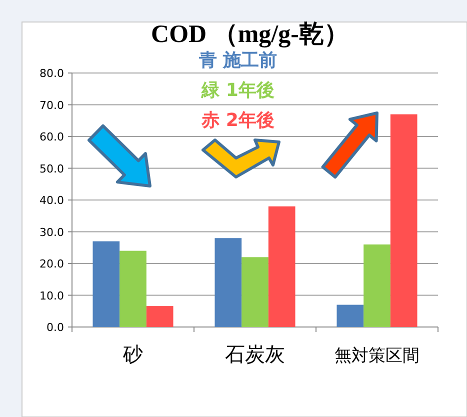 This screenshot has width=467, height=417. What do you see at coordinates (52, 105) in the screenshot?
I see `y-tick-label: 70.0` at bounding box center [52, 105].